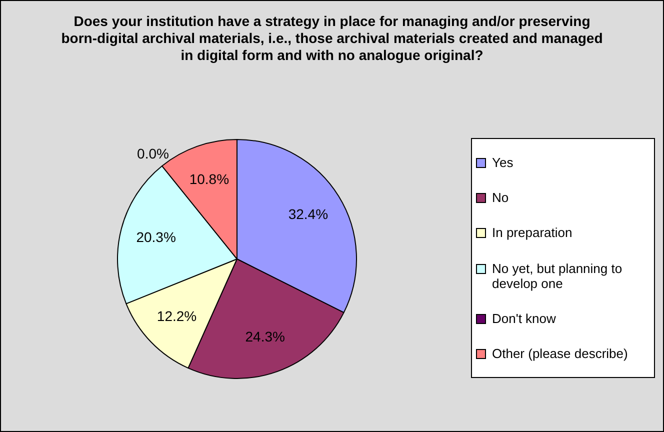  Describe the element at coordinates (560, 353) in the screenshot. I see `legend-label: Other (please describe)` at that location.